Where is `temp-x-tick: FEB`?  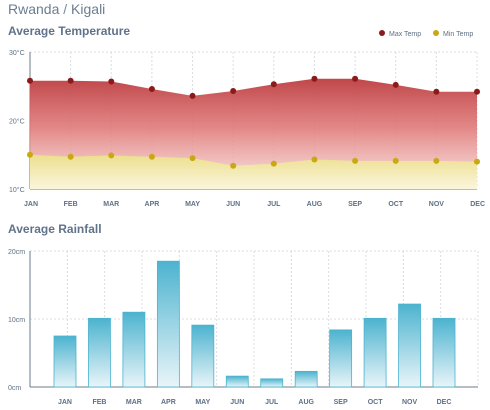
temp-x-tick: FEB is located at coordinates (71, 204).